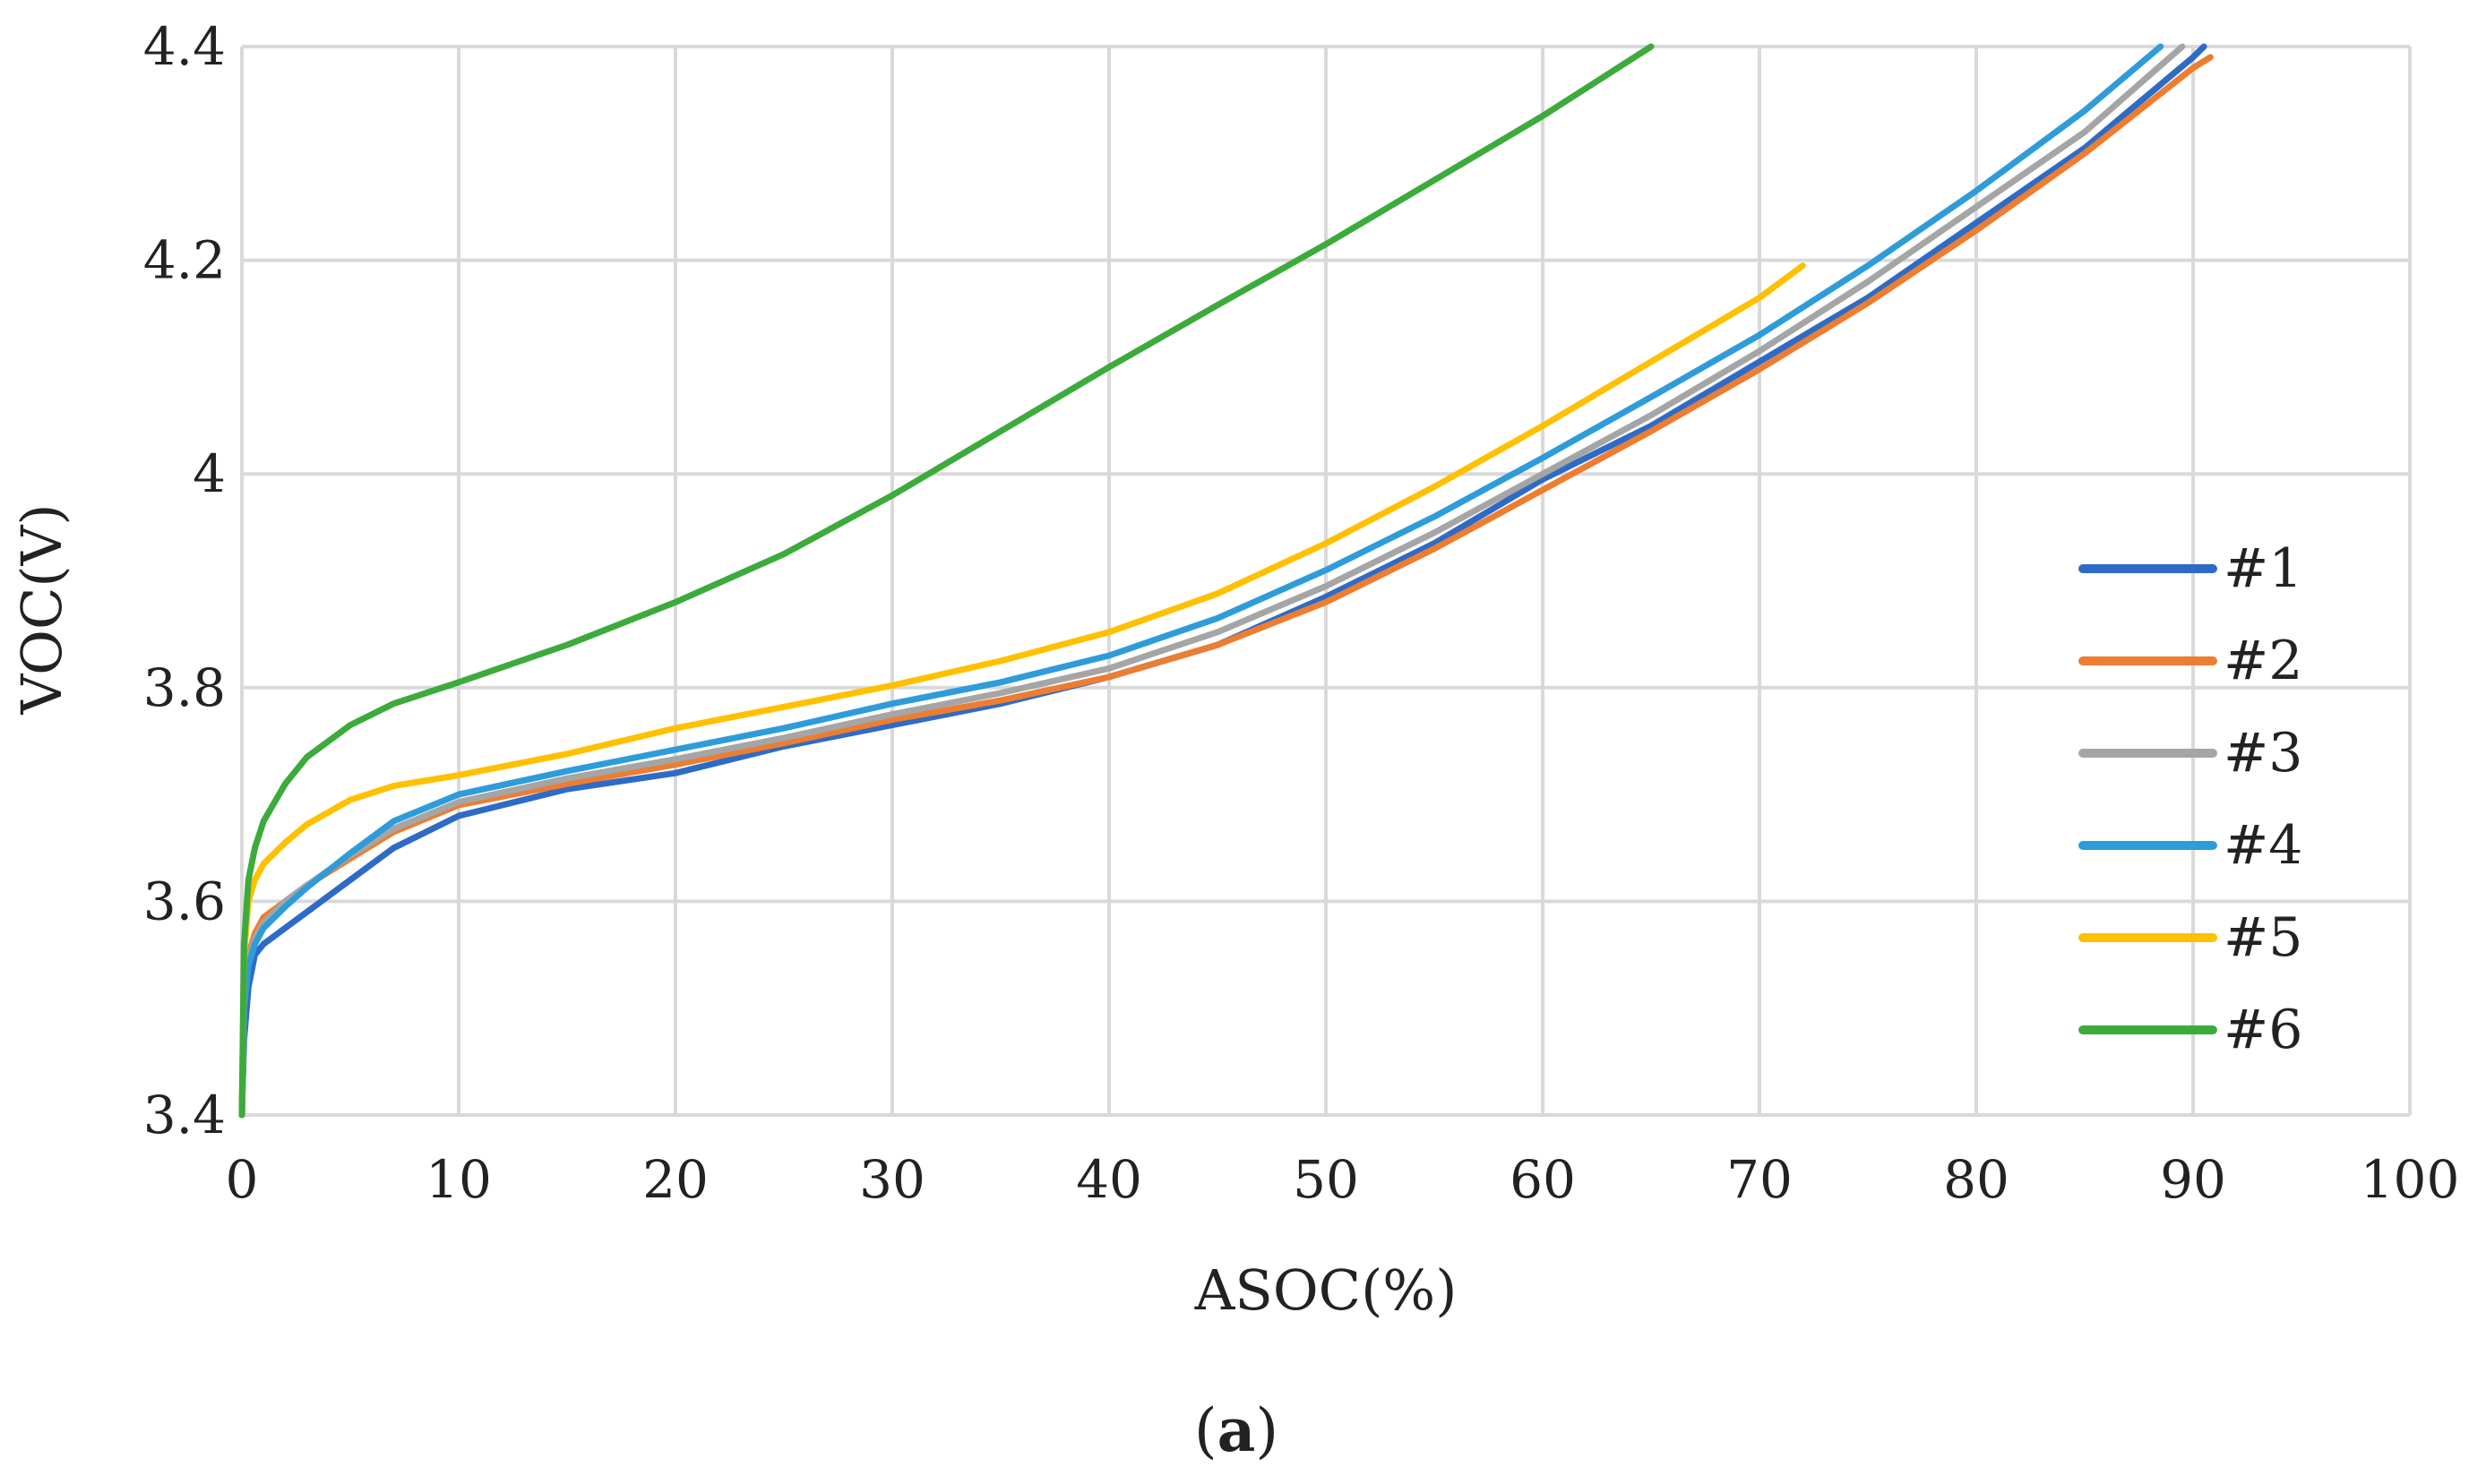 The height and width of the screenshot is (1484, 2469). I want to click on x-tick-label-6: 60, so click(1543, 1179).